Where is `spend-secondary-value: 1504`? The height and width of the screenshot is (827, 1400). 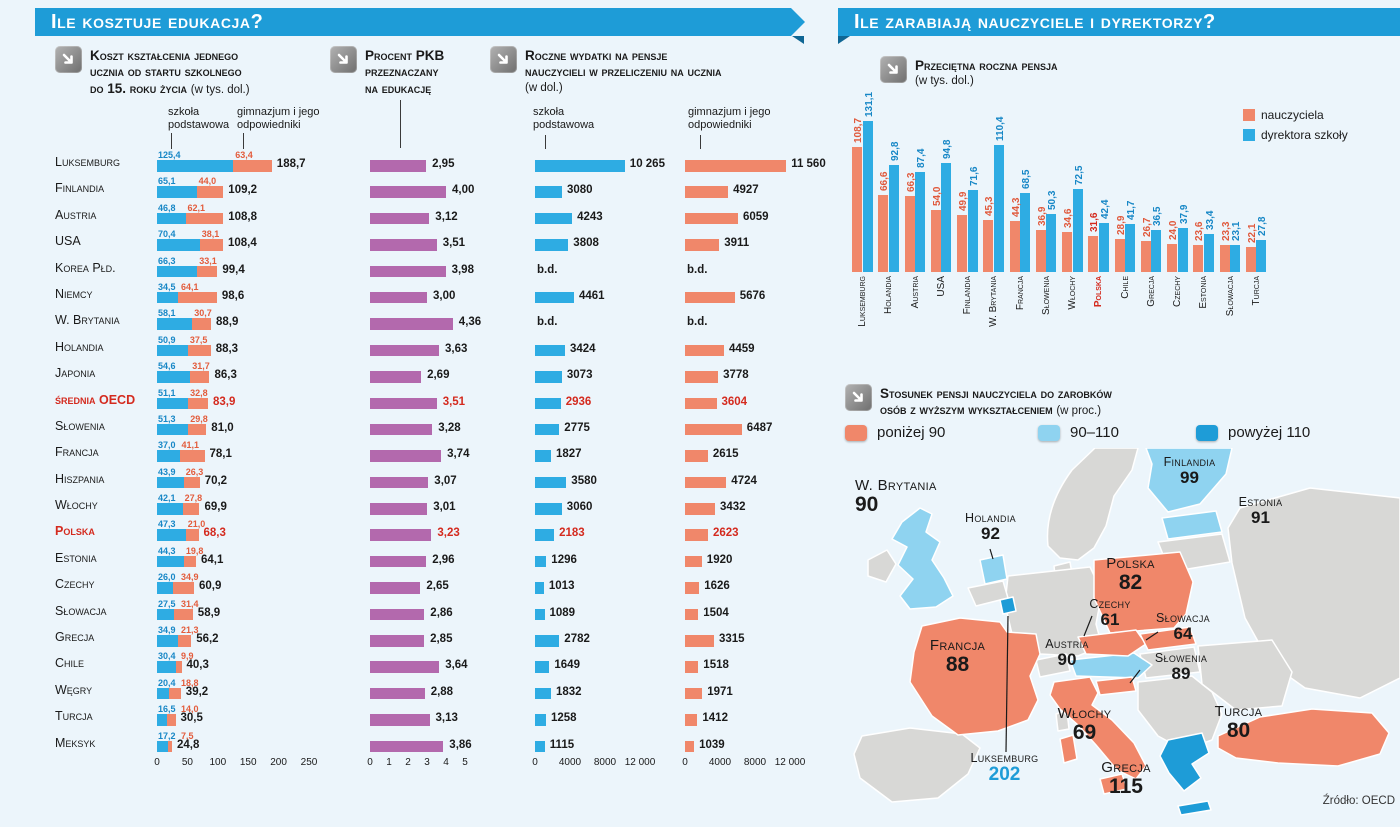
spend-secondary-value: 1504 is located at coordinates (716, 612).